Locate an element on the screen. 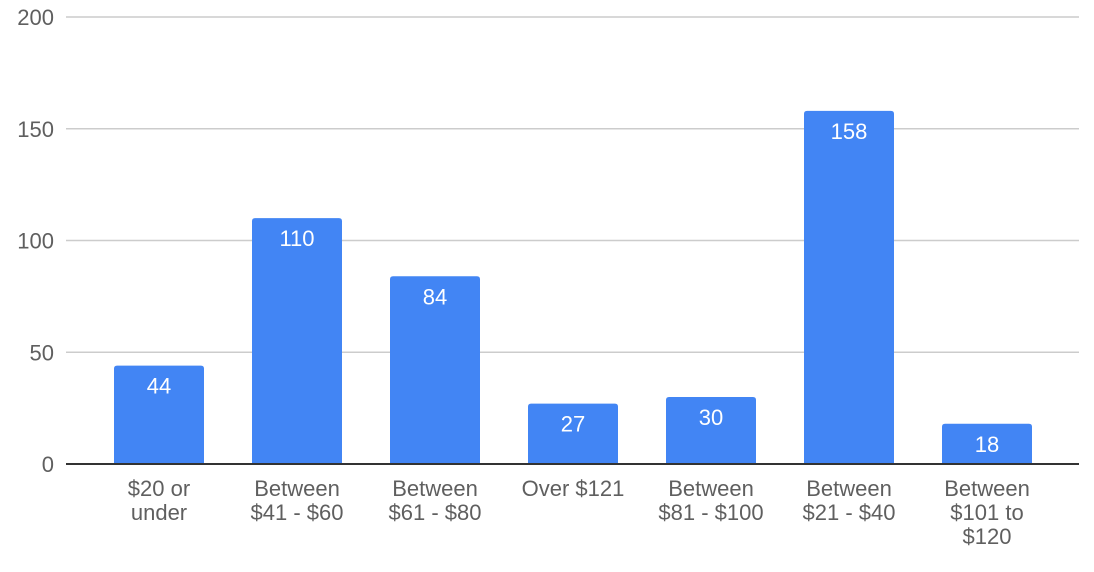 The width and height of the screenshot is (1094, 572). bar-value-label: 18 is located at coordinates (987, 444).